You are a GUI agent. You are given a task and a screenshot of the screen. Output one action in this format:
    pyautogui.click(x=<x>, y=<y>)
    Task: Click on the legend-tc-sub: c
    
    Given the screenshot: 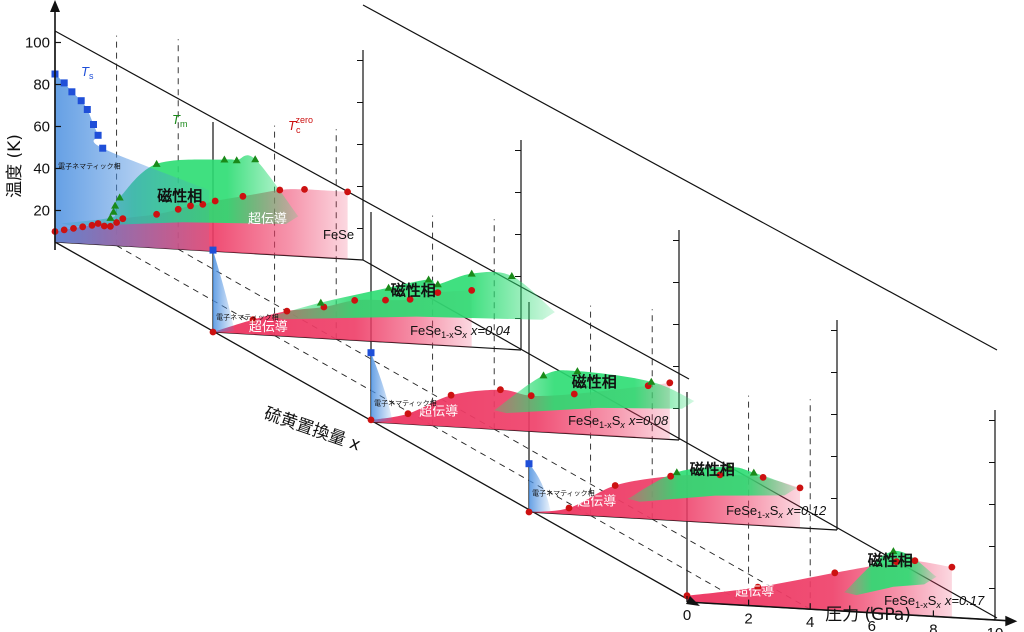 What is the action you would take?
    pyautogui.click(x=298, y=130)
    